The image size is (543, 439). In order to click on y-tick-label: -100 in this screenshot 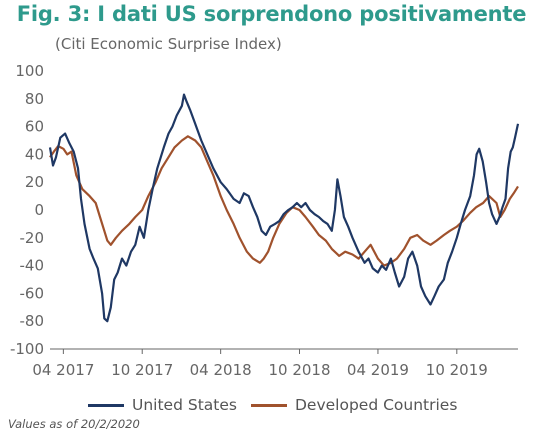, I will do `click(27, 349)`.